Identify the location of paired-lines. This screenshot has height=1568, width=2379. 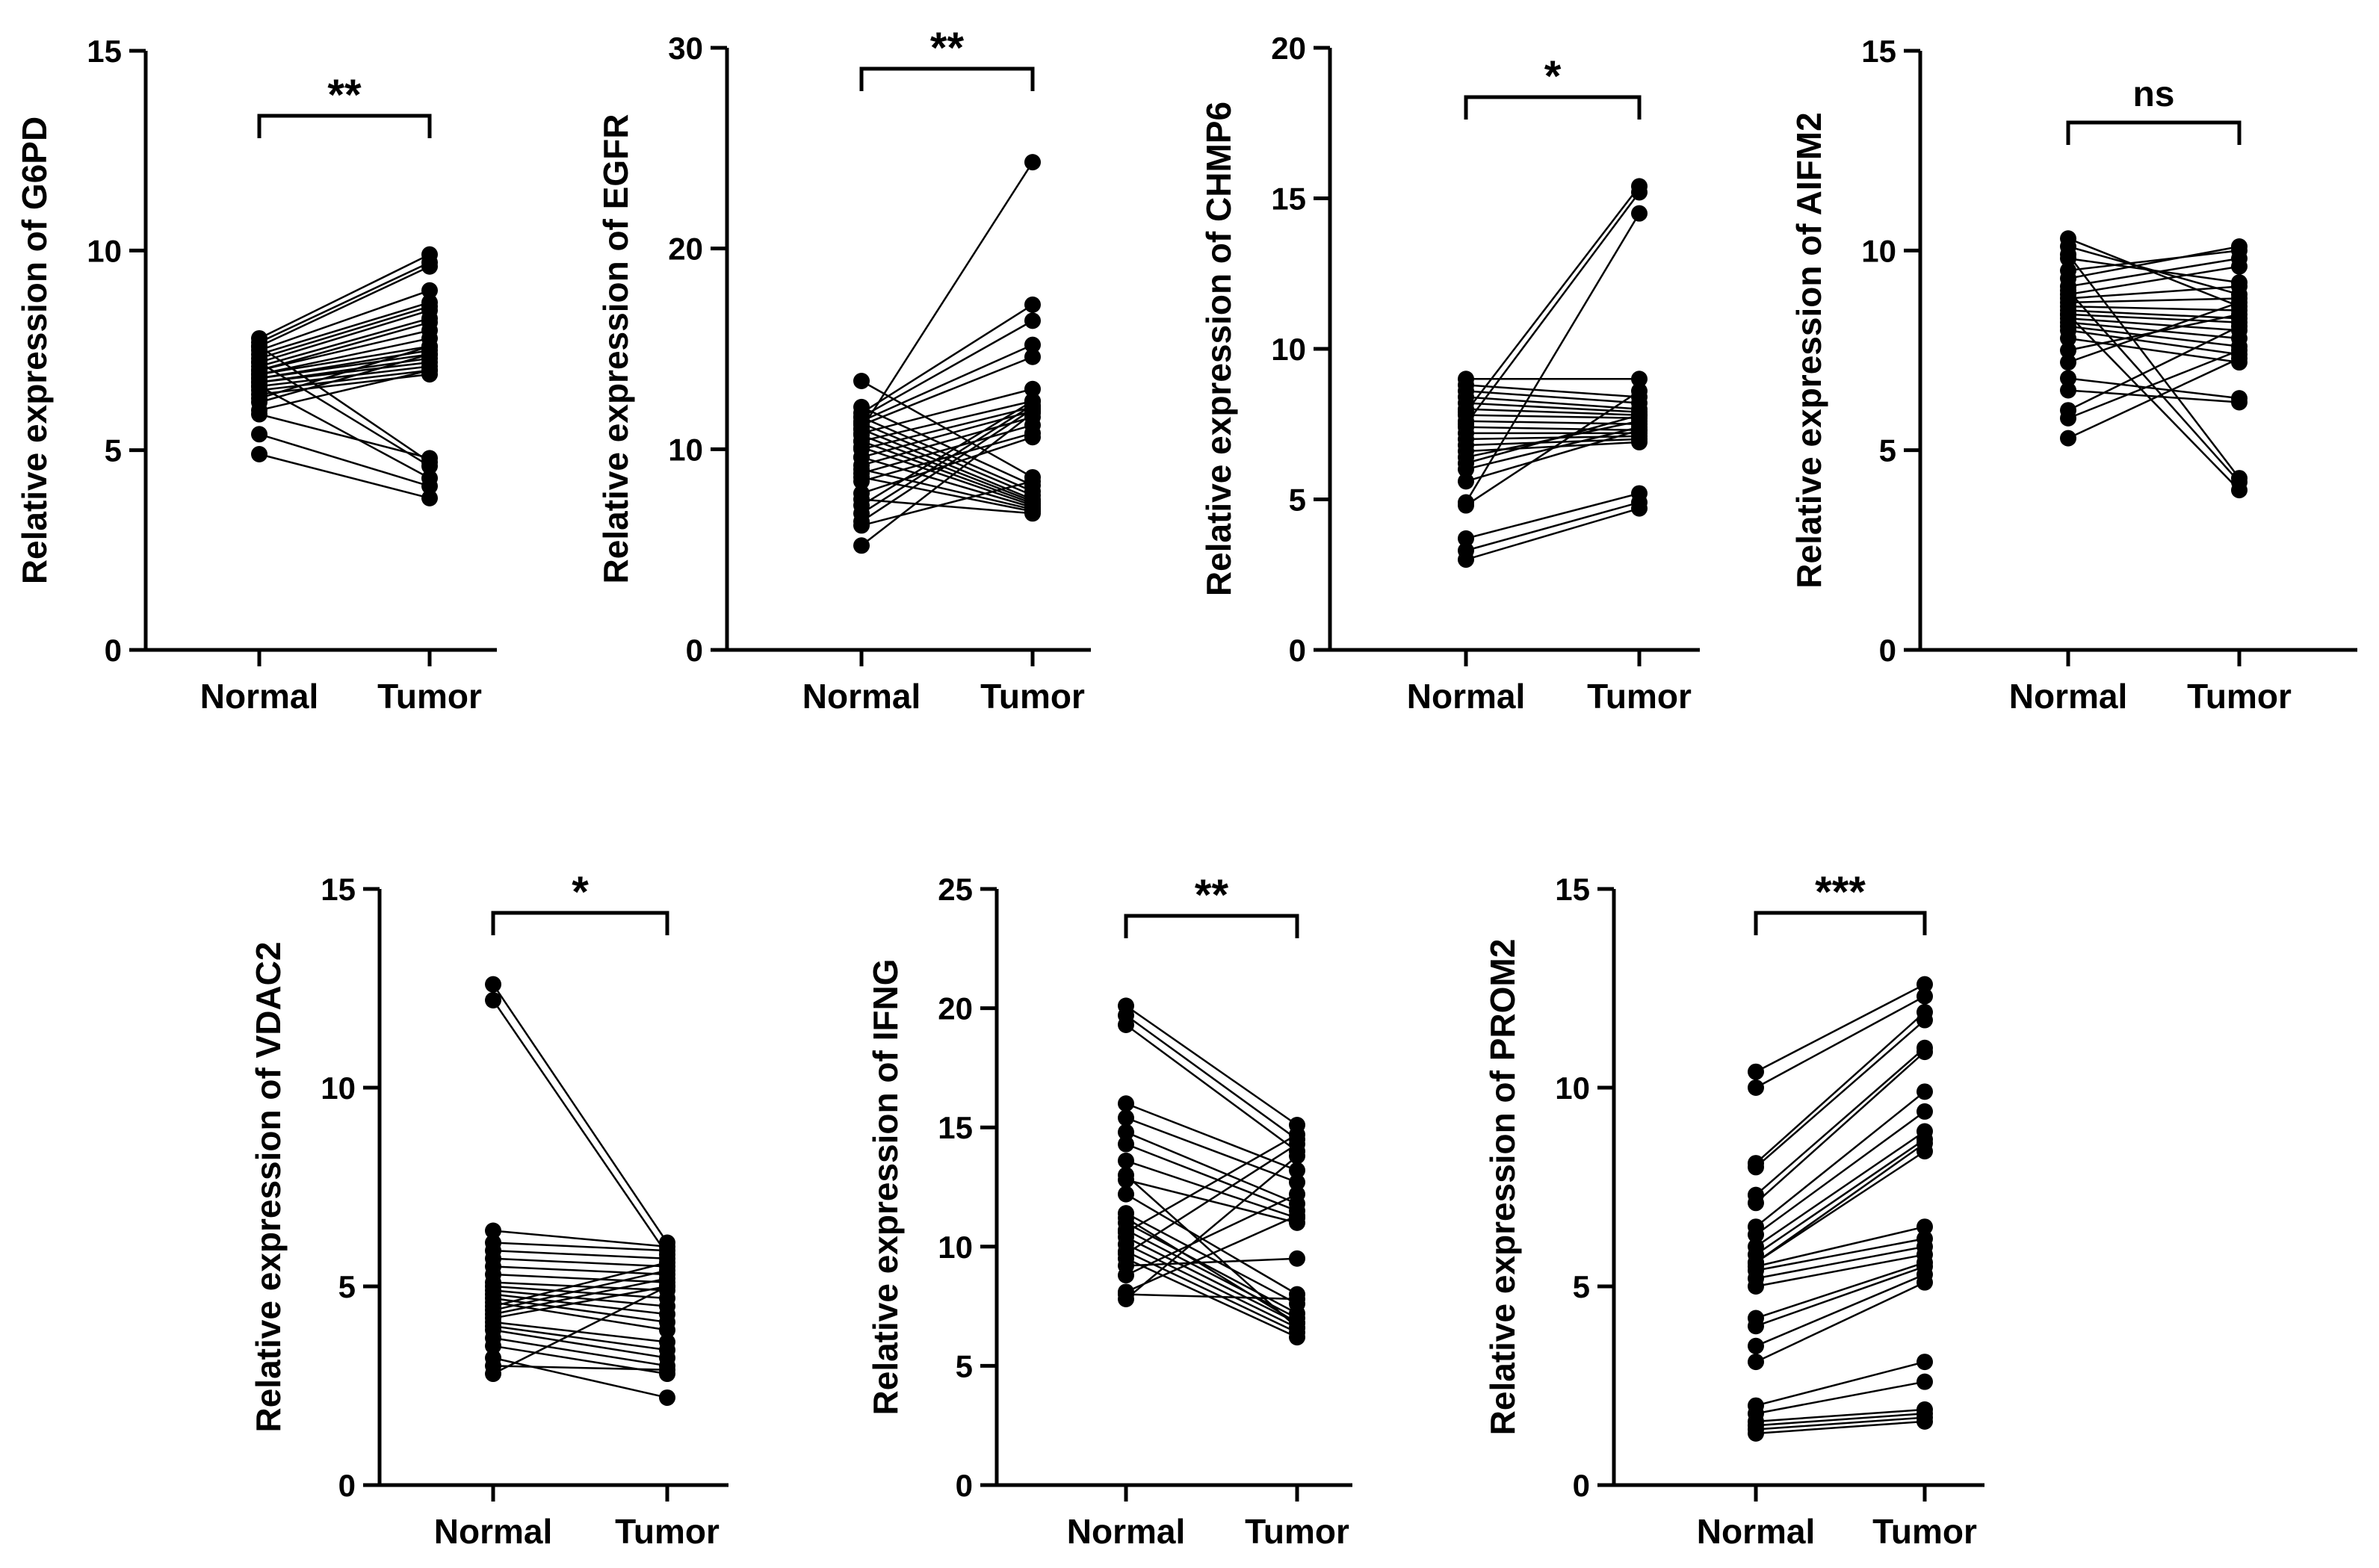
(947, 354).